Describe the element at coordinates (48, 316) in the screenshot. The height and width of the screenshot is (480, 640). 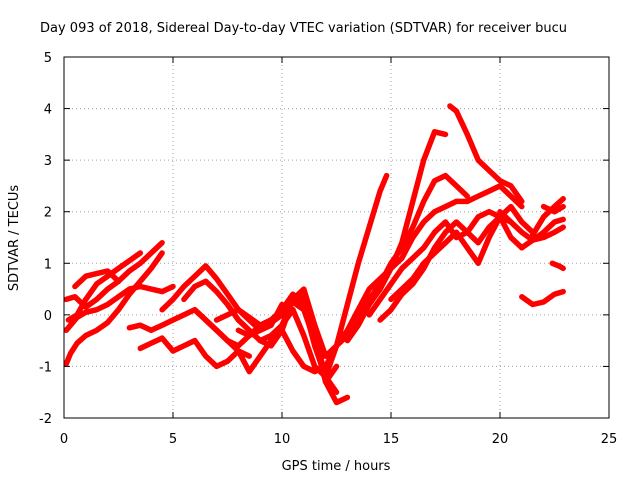
I see `y-tick-label: 0` at that location.